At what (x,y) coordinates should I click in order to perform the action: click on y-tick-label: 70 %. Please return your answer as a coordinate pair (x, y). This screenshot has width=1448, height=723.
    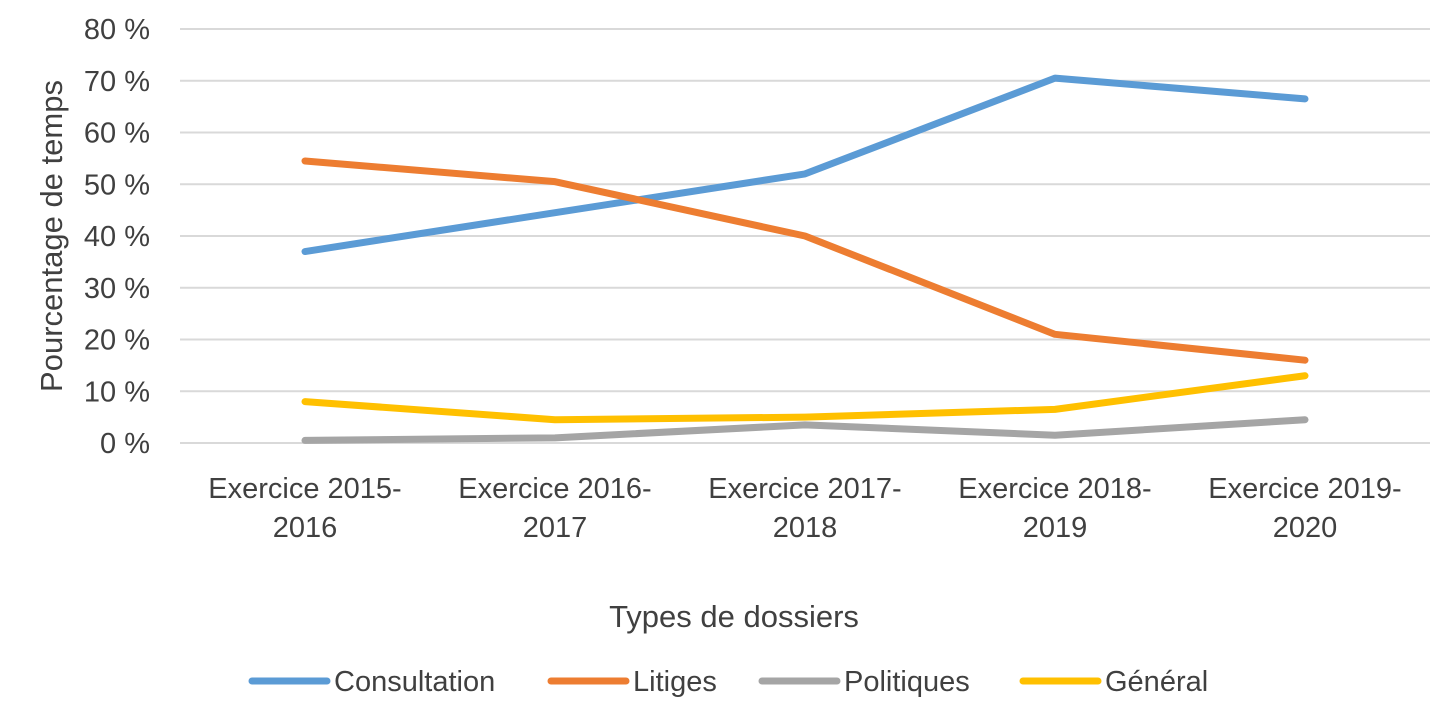
    Looking at the image, I should click on (117, 82).